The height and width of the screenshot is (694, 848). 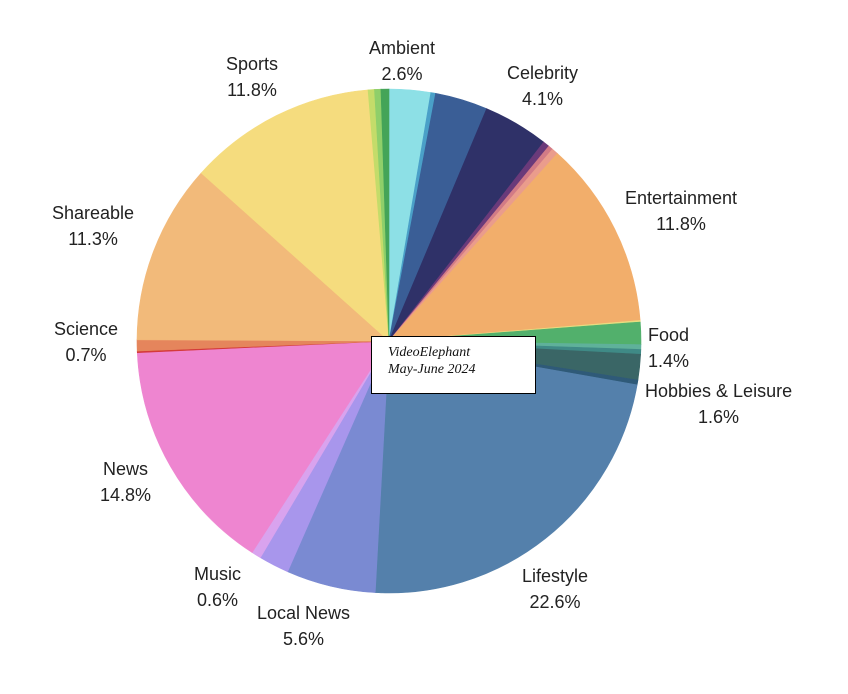 What do you see at coordinates (555, 589) in the screenshot?
I see `label-lifestyle: Lifestyle 22.6%` at bounding box center [555, 589].